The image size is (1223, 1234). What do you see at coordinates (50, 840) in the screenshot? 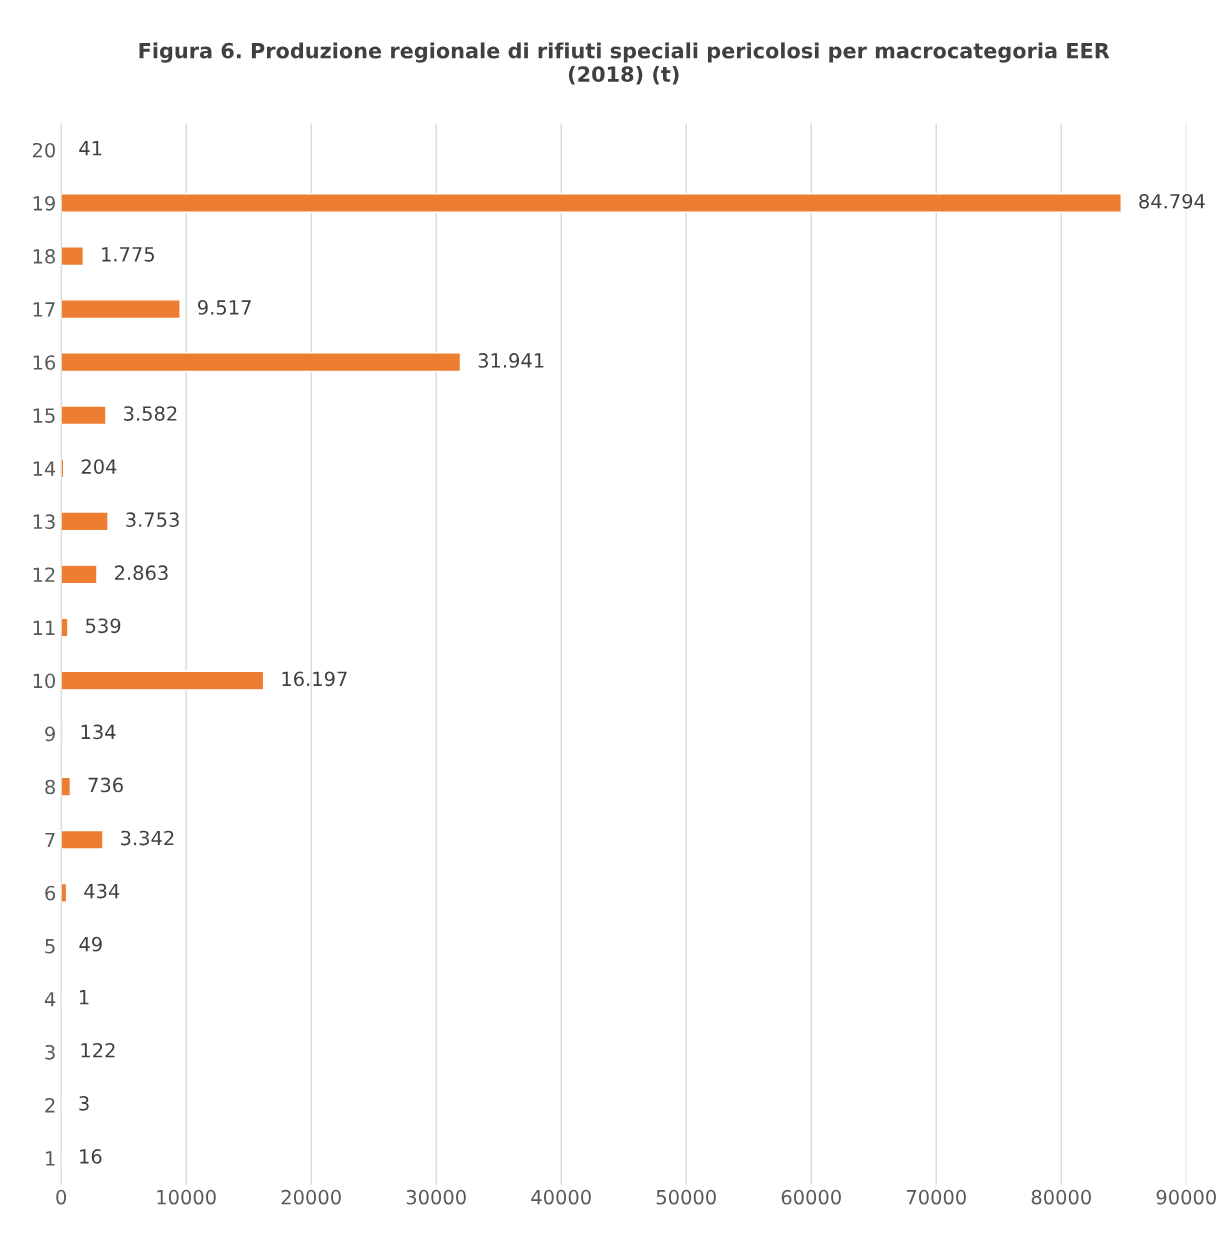
I see `y-tick-label: 7` at bounding box center [50, 840].